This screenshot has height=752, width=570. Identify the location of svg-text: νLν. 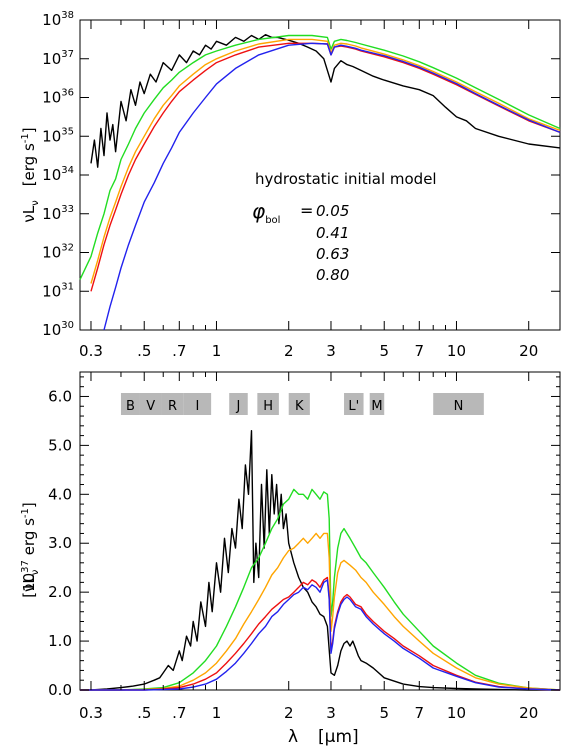
(30, 580).